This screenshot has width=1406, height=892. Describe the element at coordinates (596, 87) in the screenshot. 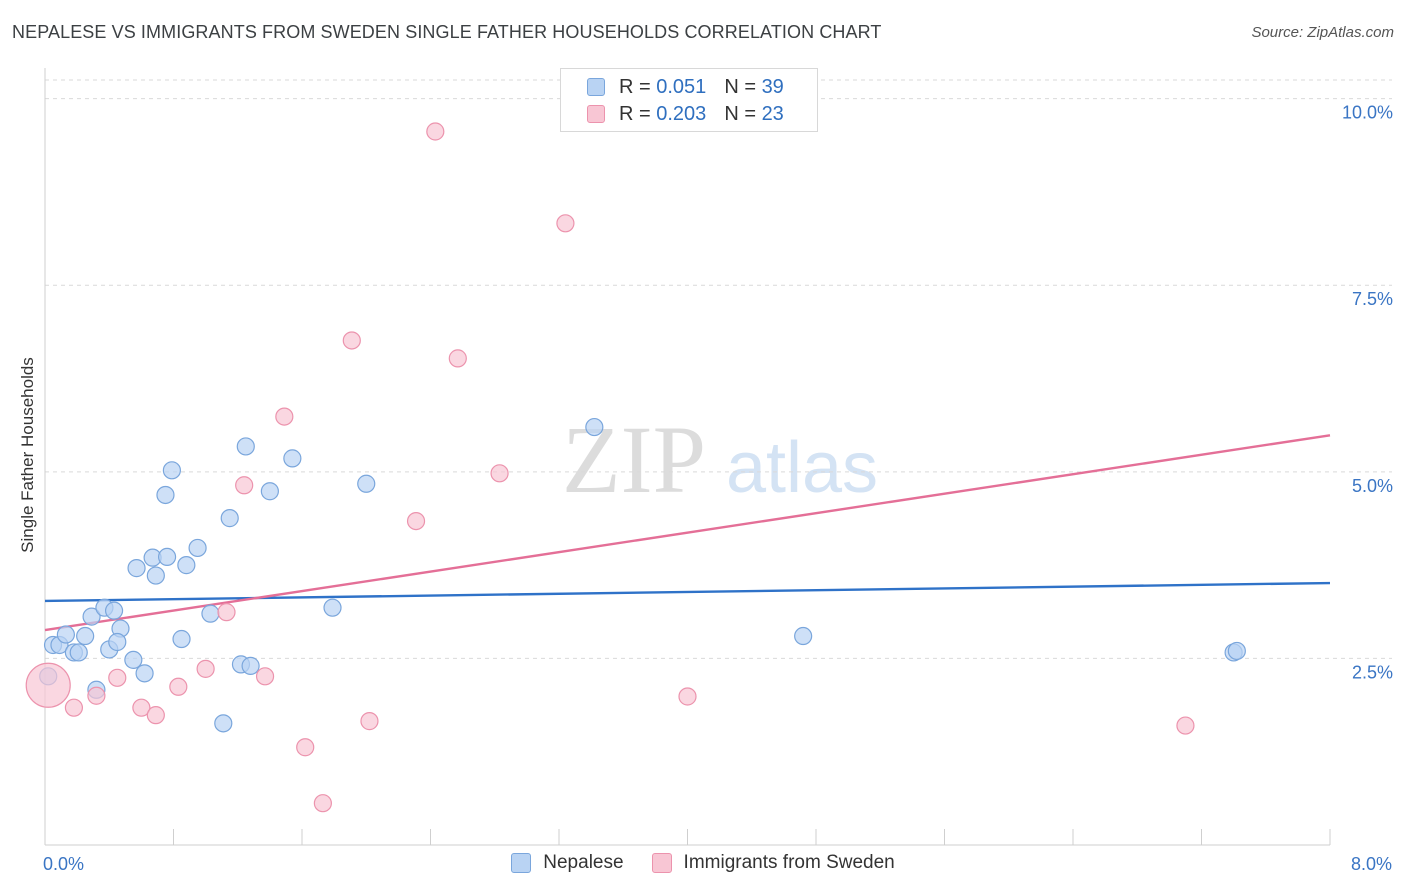

I see `legend-swatch-blue` at that location.